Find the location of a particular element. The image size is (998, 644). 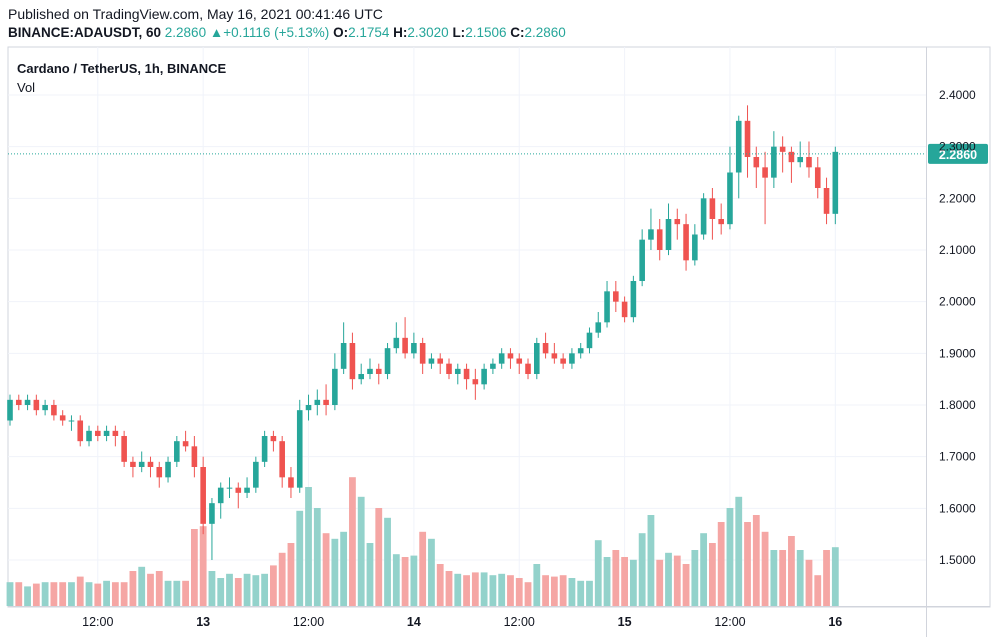

up-arrow-icon: ▲ is located at coordinates (216, 32).